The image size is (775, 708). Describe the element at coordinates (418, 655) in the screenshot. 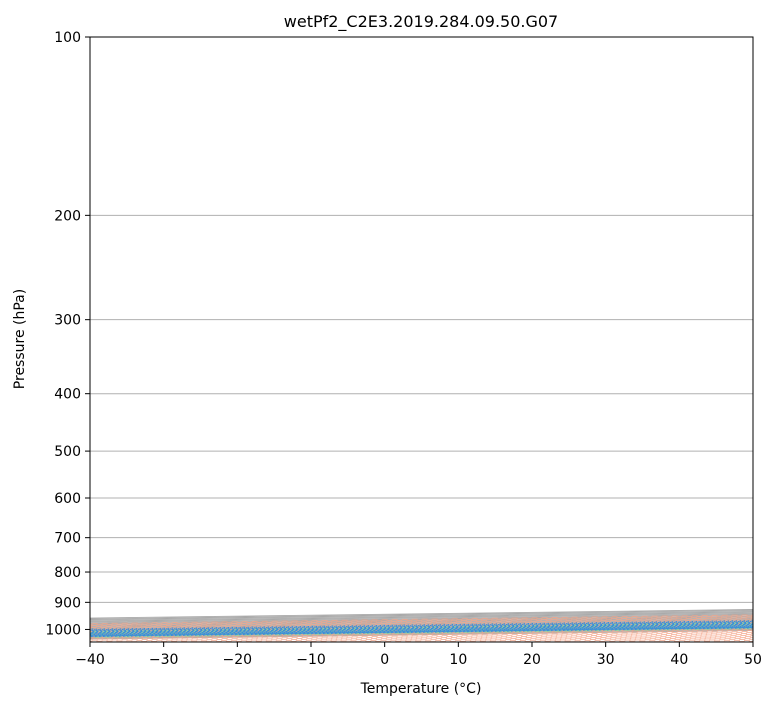

I see `x-axis: −40 −30 −20 −10 0 10 20 30 40 50` at that location.